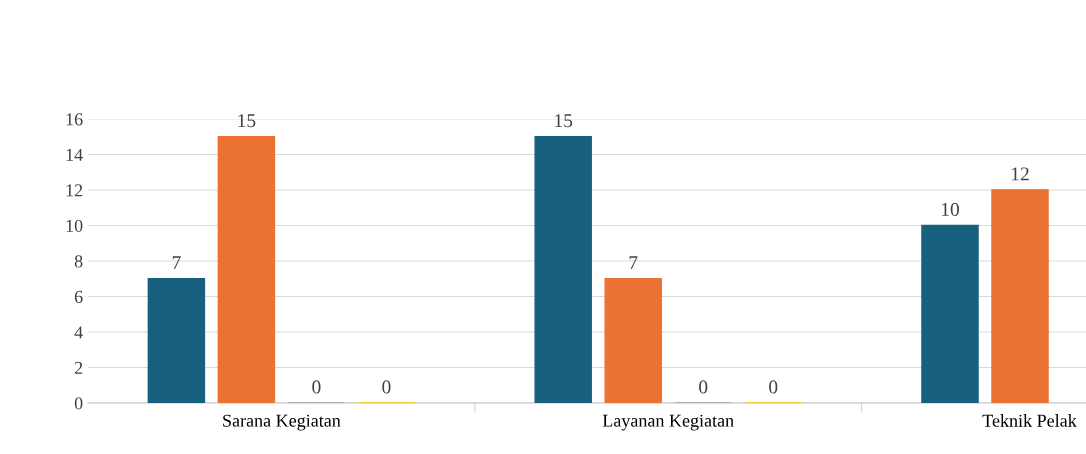  I want to click on y-tick-label: 16, so click(74, 119).